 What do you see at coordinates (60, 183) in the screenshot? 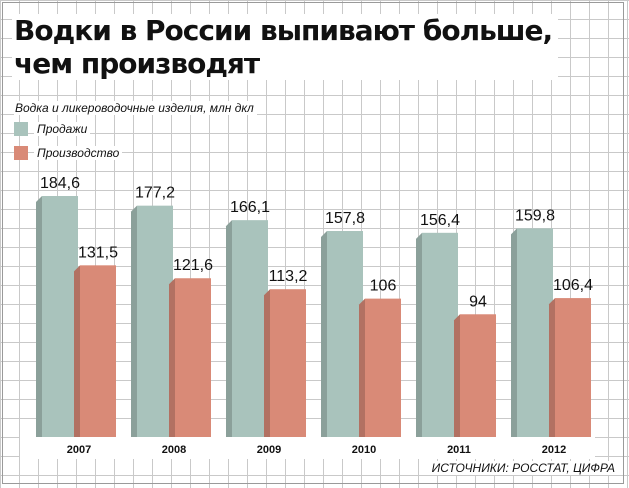
I see `value-label-sales: 184,6` at bounding box center [60, 183].